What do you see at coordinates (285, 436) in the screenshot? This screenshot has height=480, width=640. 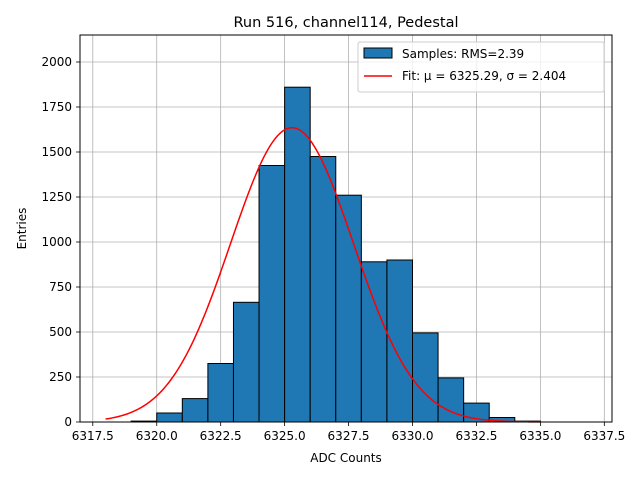 I see `x-tick-label-3: 6325.0` at bounding box center [285, 436].